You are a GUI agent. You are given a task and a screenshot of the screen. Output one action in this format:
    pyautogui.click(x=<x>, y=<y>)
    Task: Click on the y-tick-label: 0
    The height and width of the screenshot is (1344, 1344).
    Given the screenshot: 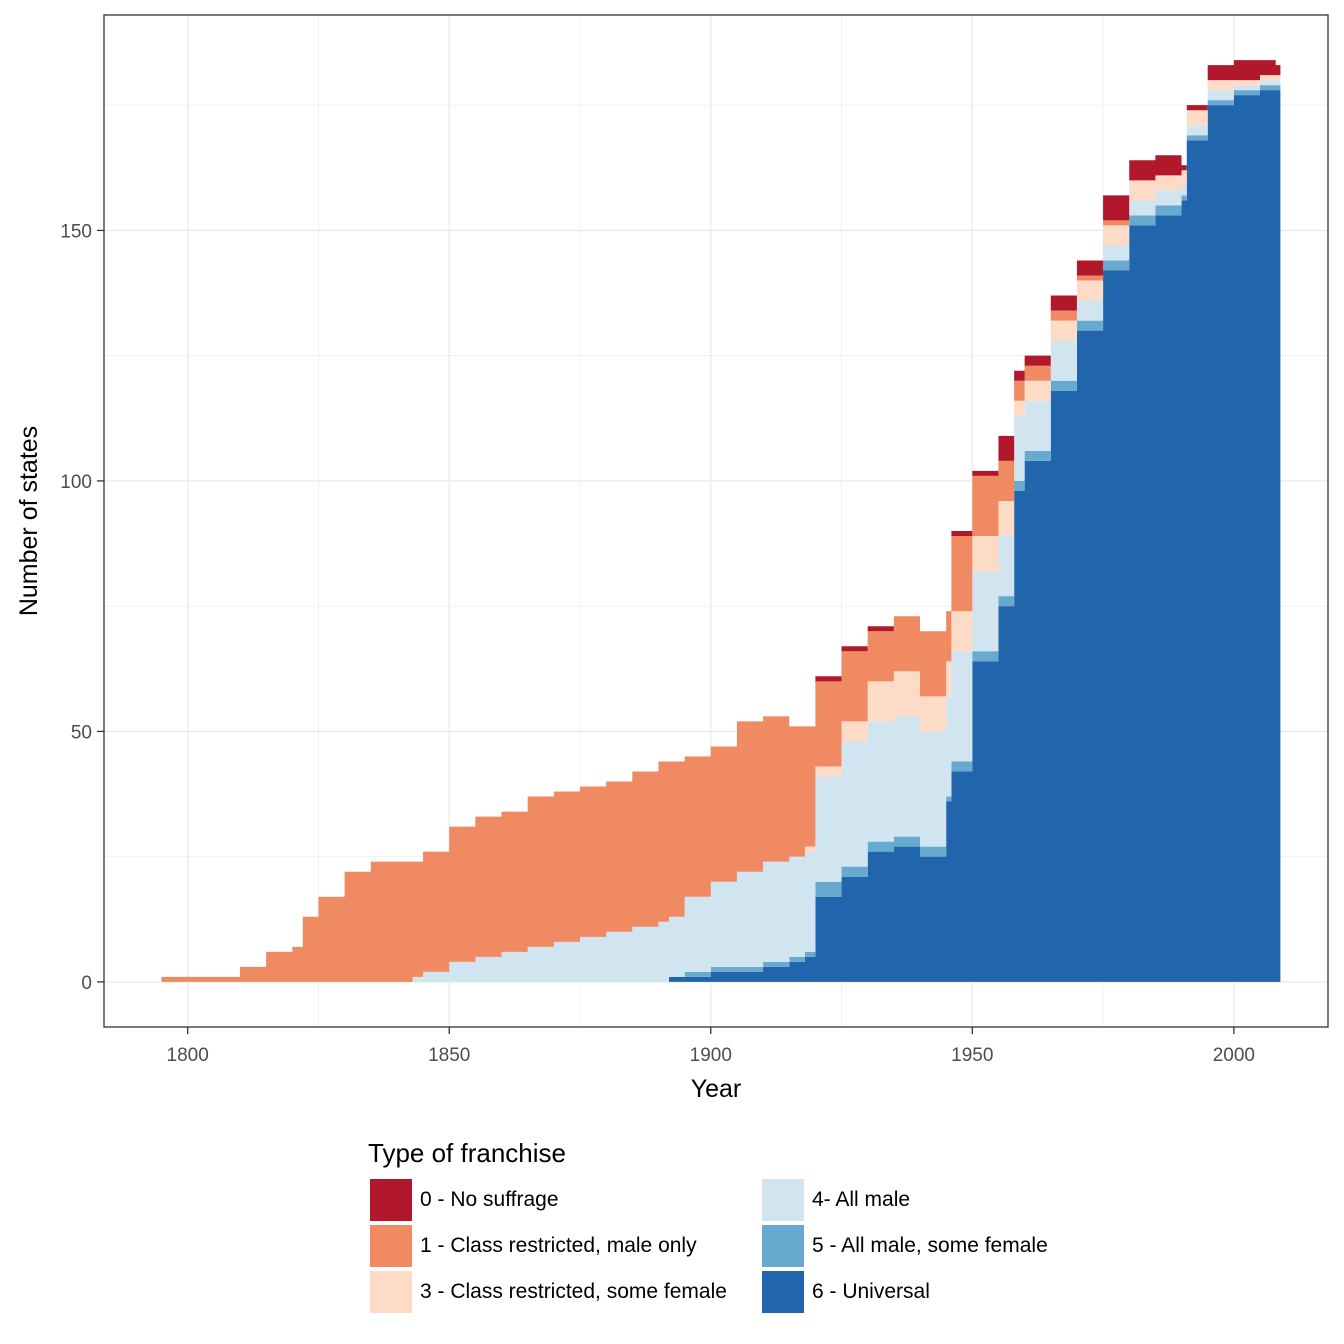 What is the action you would take?
    pyautogui.click(x=86, y=983)
    